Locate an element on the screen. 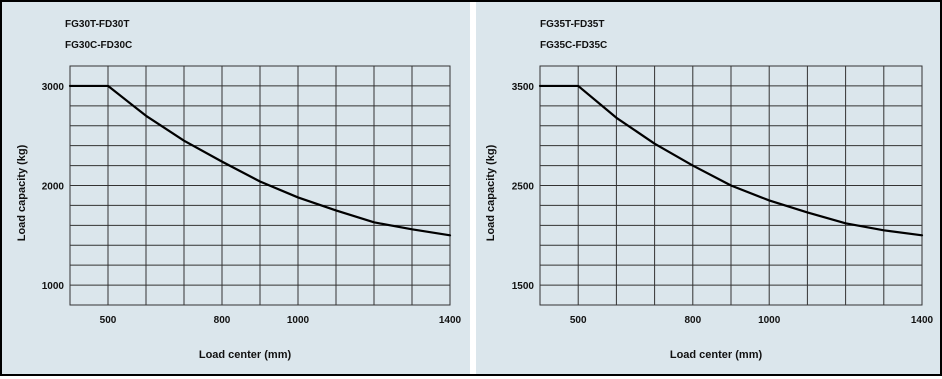 This screenshot has height=379, width=942. chart-1-y-tick-label-2: 2000 is located at coordinates (53, 187).